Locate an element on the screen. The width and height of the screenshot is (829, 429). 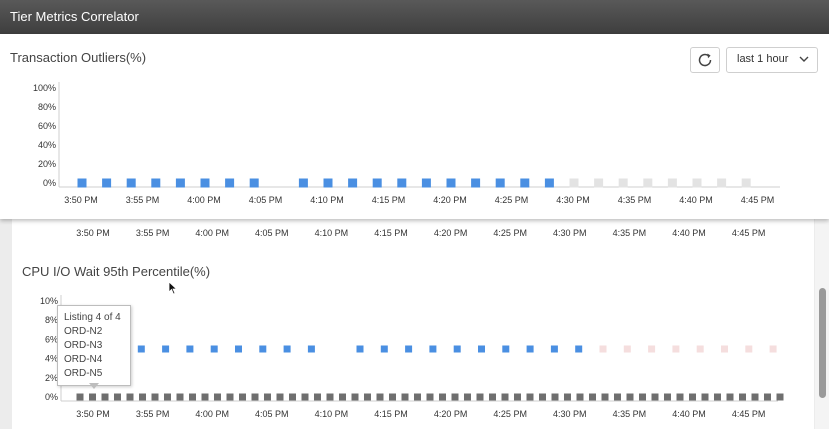
chart-title: Transaction Outliers(%) is located at coordinates (78, 57).